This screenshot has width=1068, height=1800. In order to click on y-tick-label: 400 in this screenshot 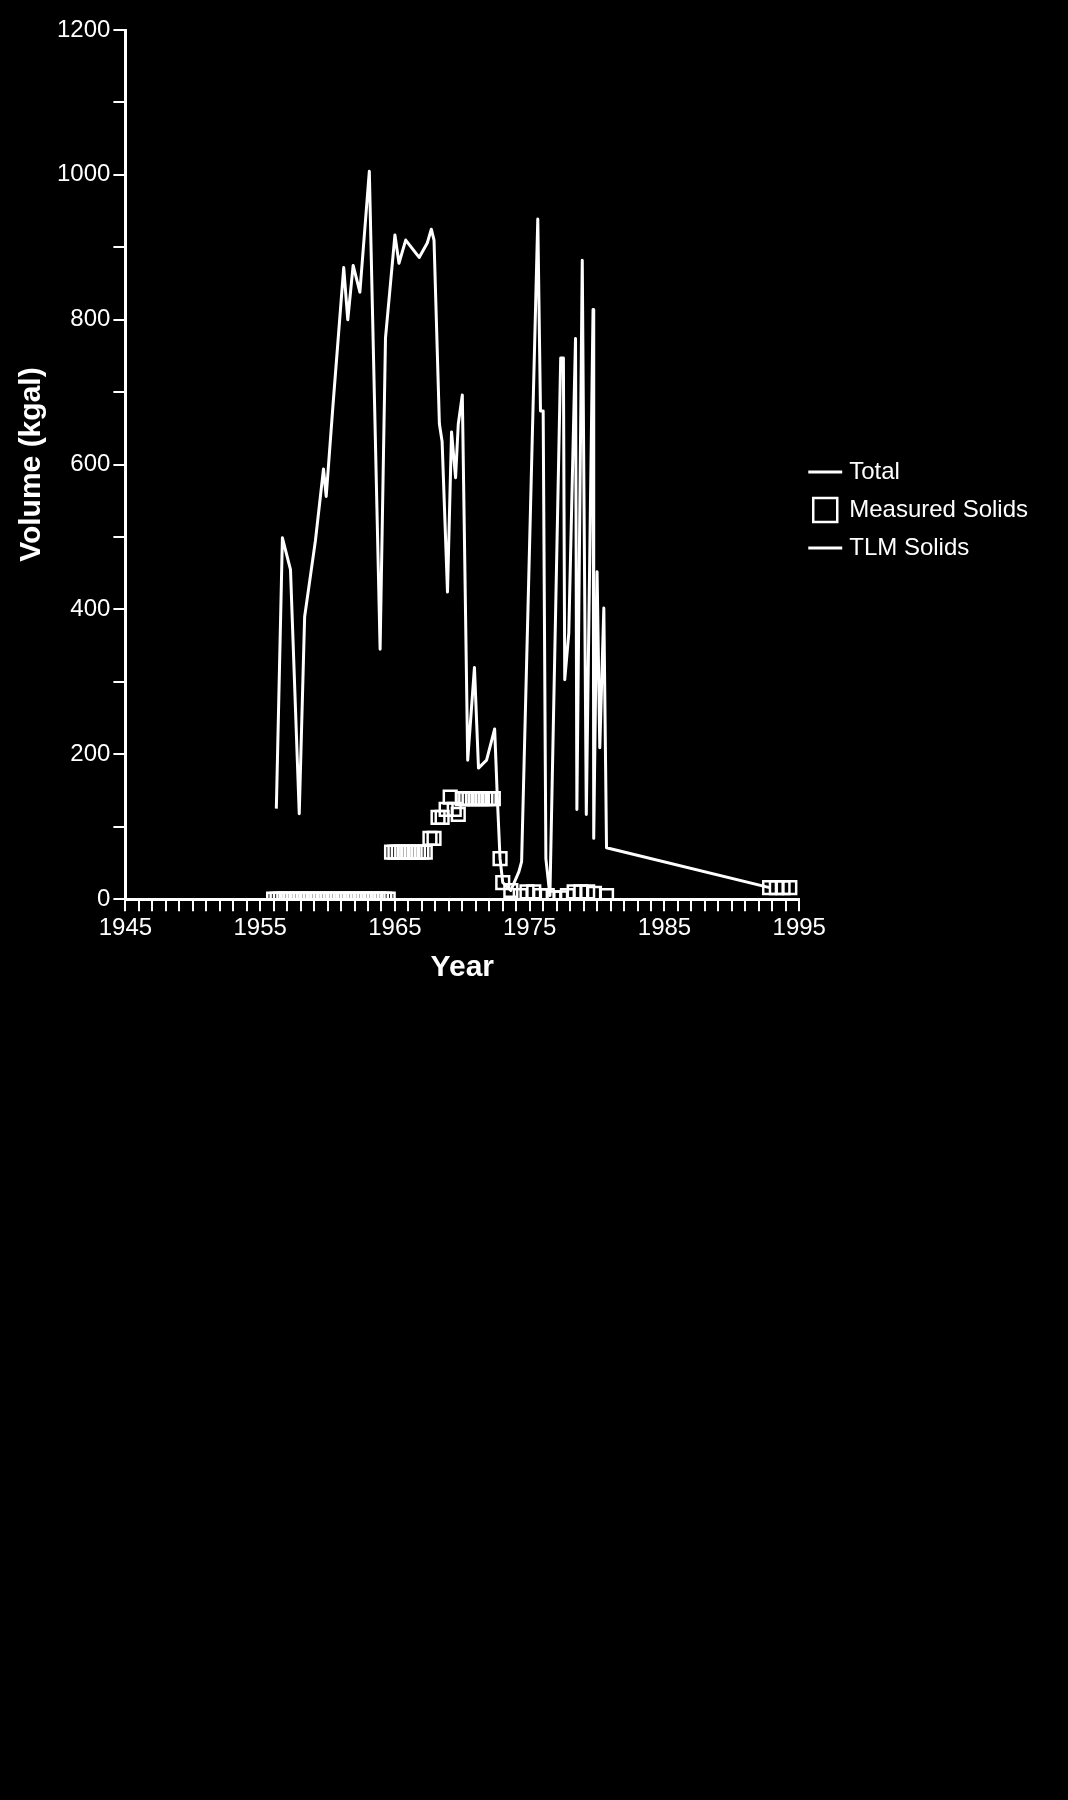, I will do `click(90, 608)`.